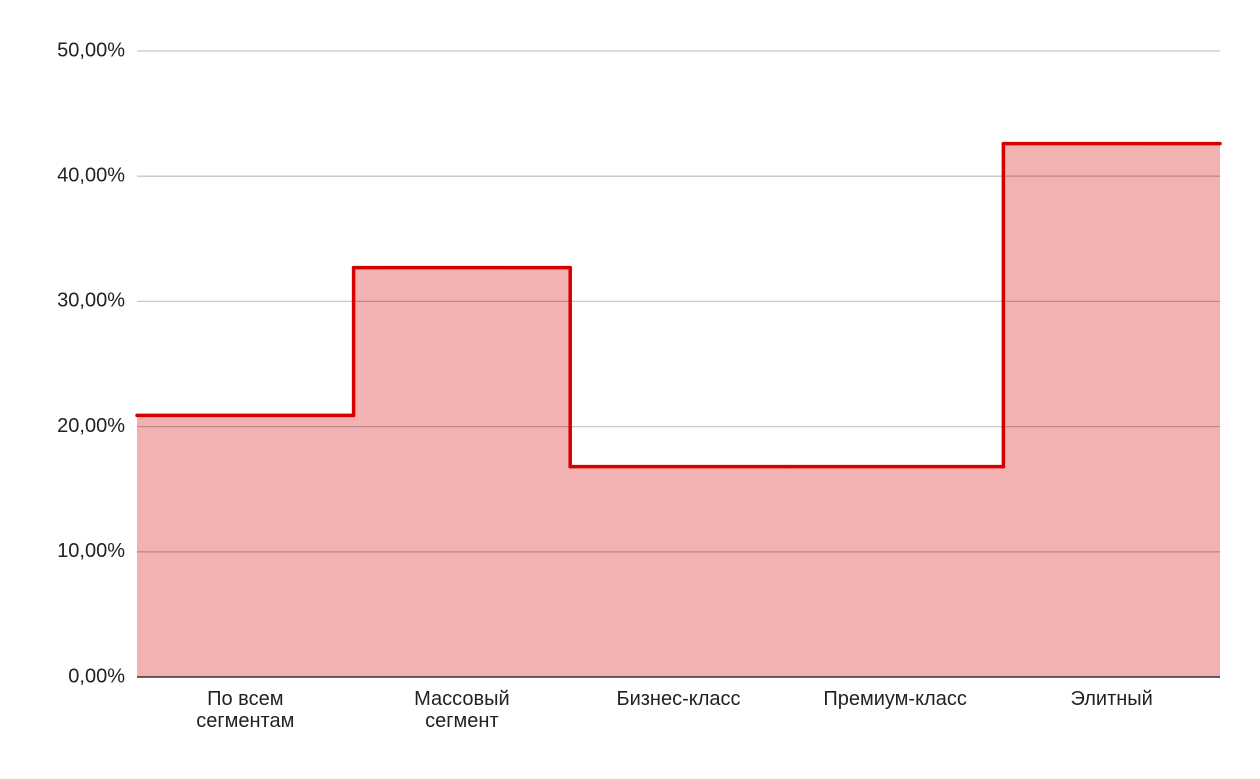 The image size is (1260, 779). What do you see at coordinates (91, 175) in the screenshot?
I see `y-tick-label: 40,00%` at bounding box center [91, 175].